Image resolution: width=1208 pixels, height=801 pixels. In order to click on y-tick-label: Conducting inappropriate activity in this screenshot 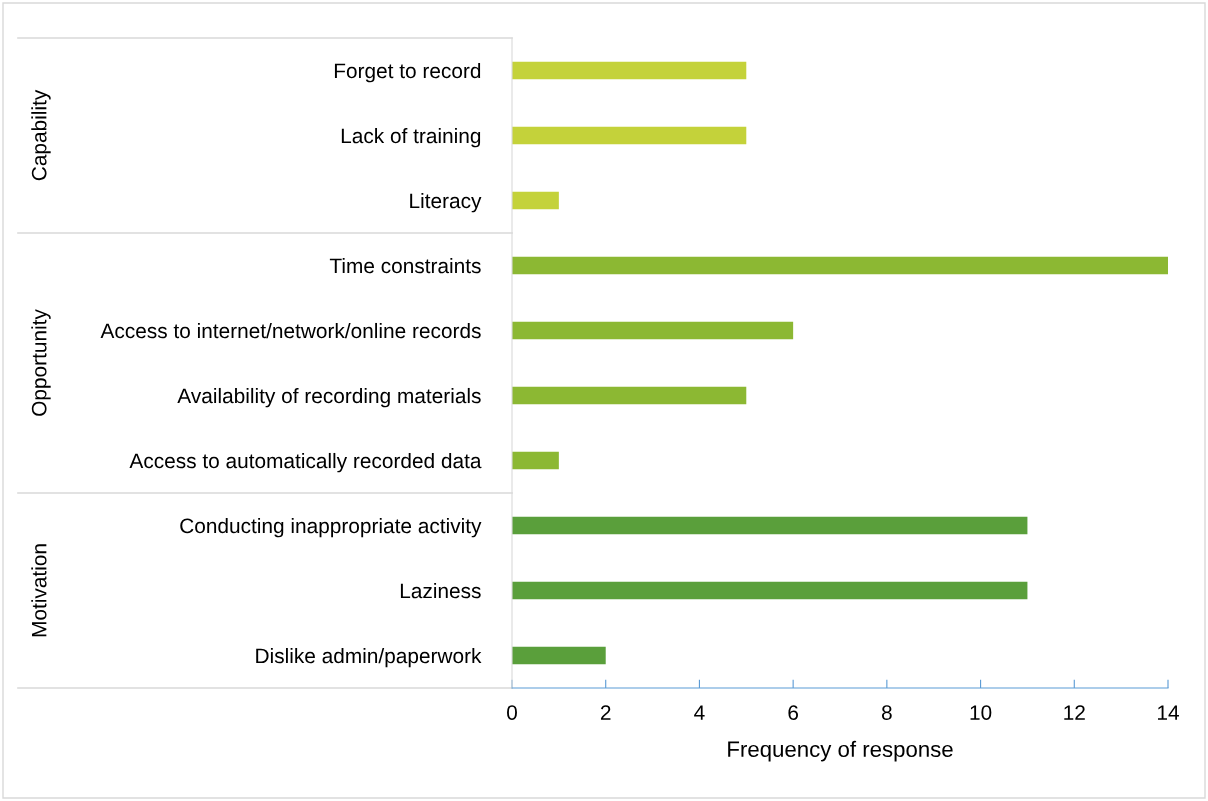, I will do `click(331, 527)`.